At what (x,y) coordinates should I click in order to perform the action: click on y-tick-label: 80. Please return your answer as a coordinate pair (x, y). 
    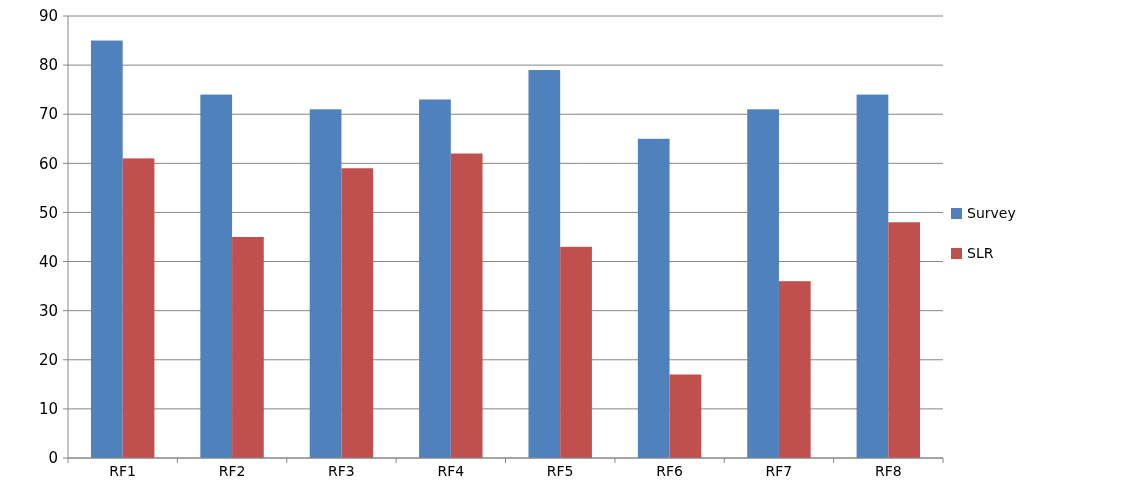
    Looking at the image, I should click on (48, 65).